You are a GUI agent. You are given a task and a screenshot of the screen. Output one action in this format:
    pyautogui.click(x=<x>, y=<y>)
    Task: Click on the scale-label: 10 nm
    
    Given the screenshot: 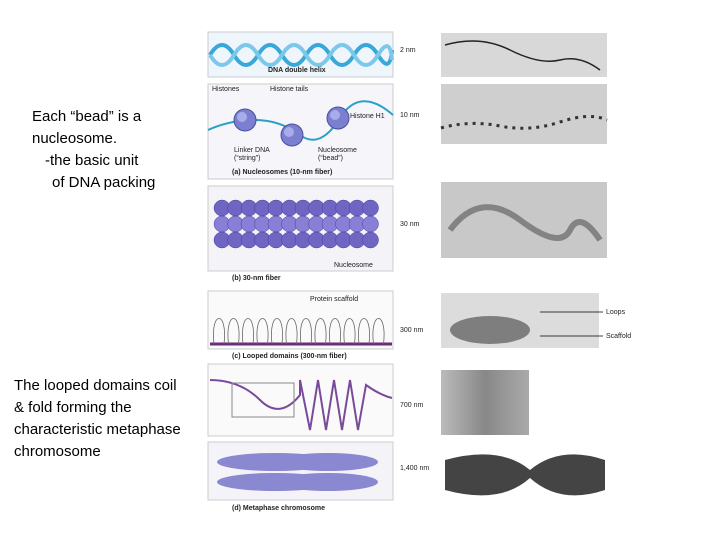 What is the action you would take?
    pyautogui.click(x=410, y=115)
    